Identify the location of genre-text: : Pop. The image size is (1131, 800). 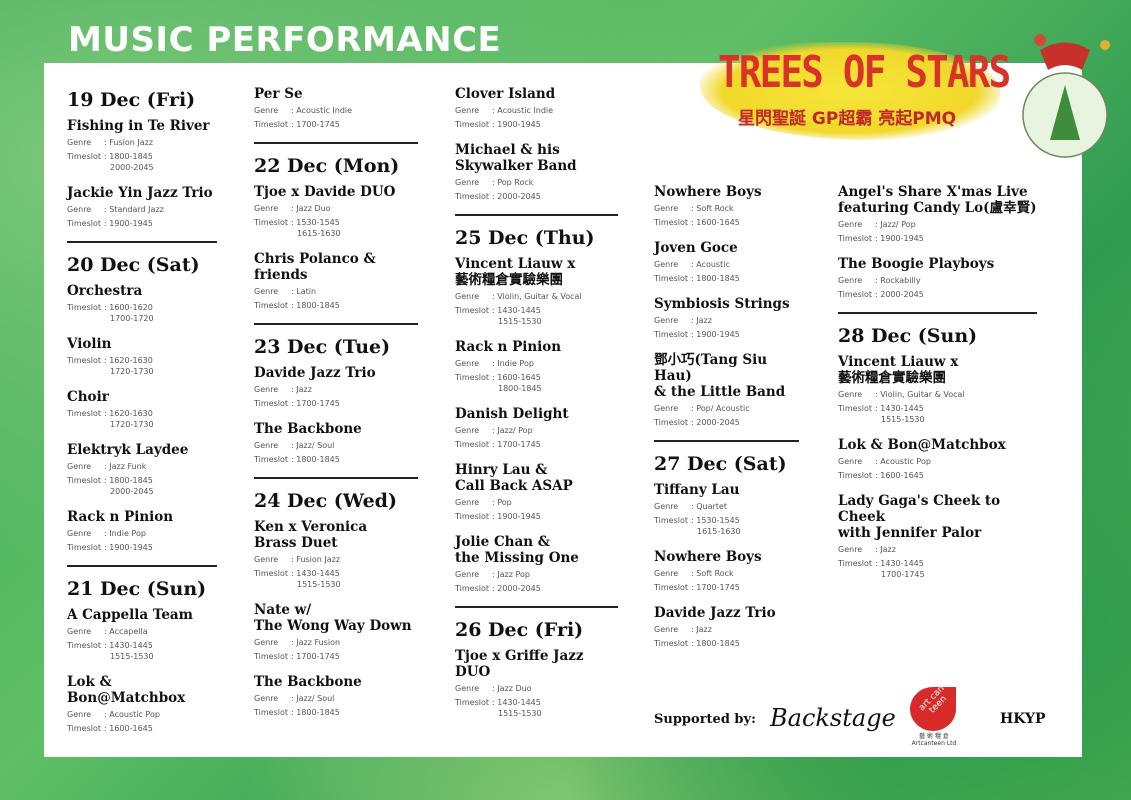
(502, 502).